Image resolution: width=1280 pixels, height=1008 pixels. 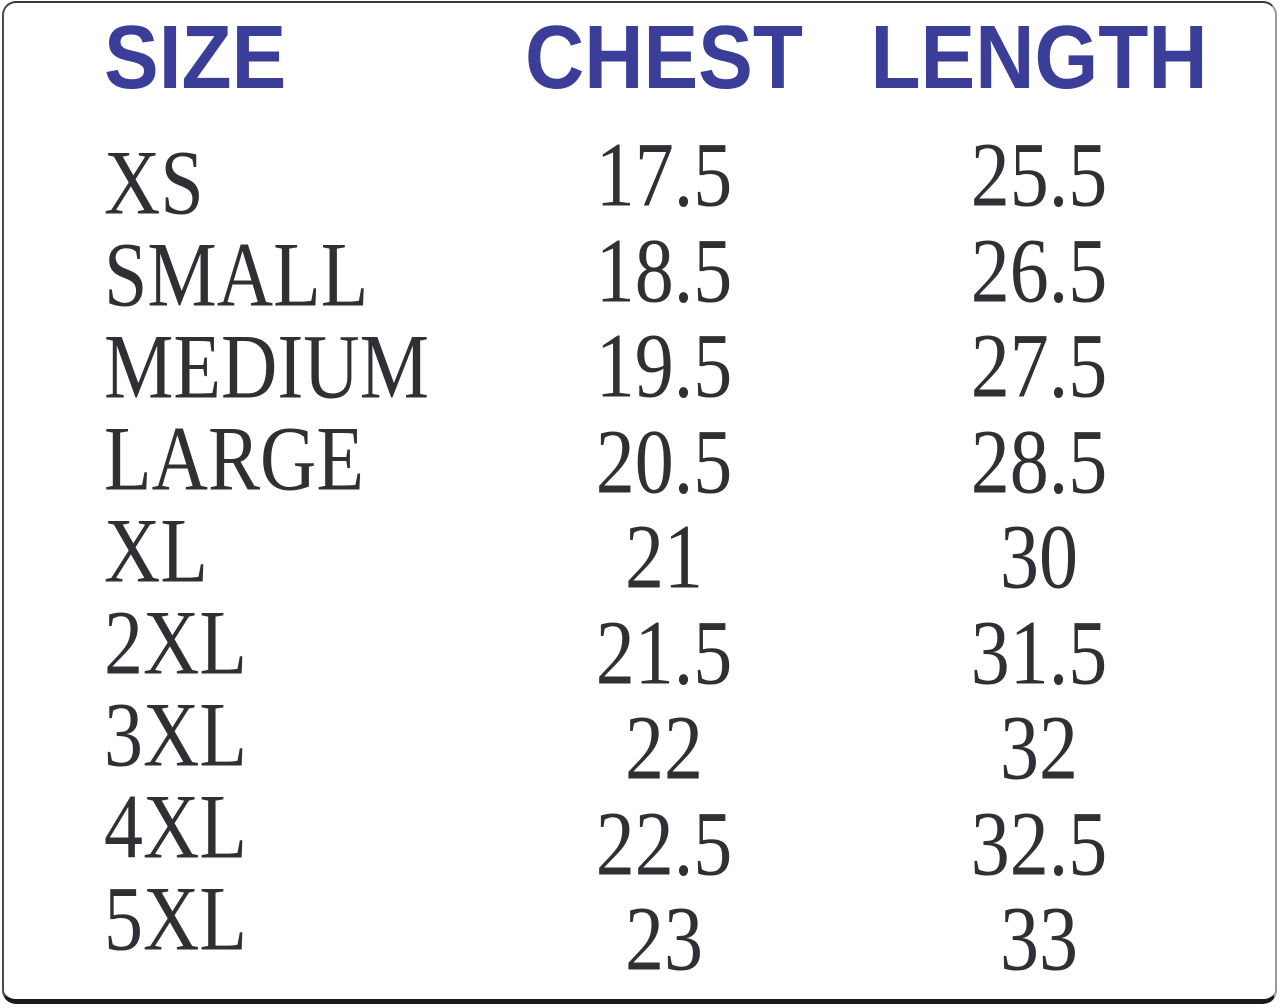 I want to click on chest-cell: 21.5, so click(x=664, y=651).